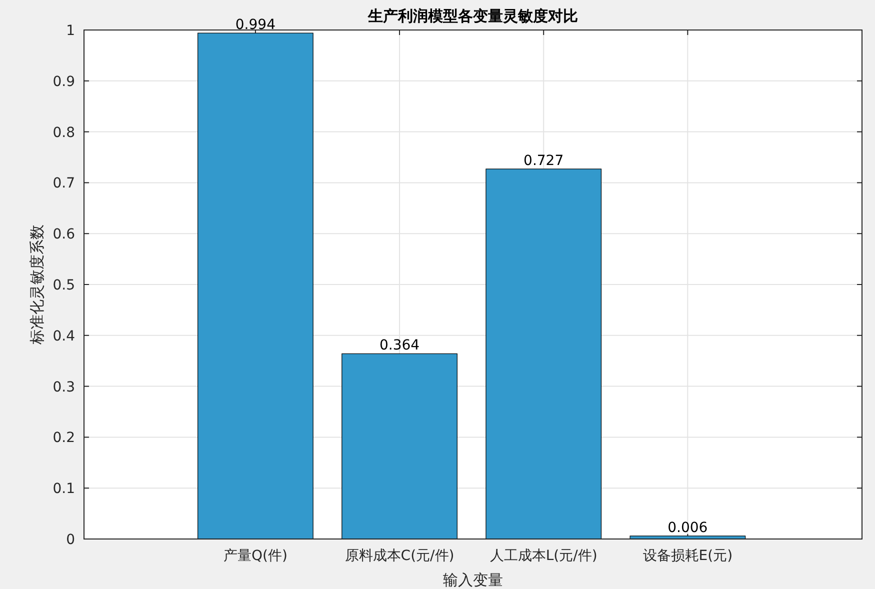 The image size is (875, 589). I want to click on data-label: 0.994, so click(255, 25).